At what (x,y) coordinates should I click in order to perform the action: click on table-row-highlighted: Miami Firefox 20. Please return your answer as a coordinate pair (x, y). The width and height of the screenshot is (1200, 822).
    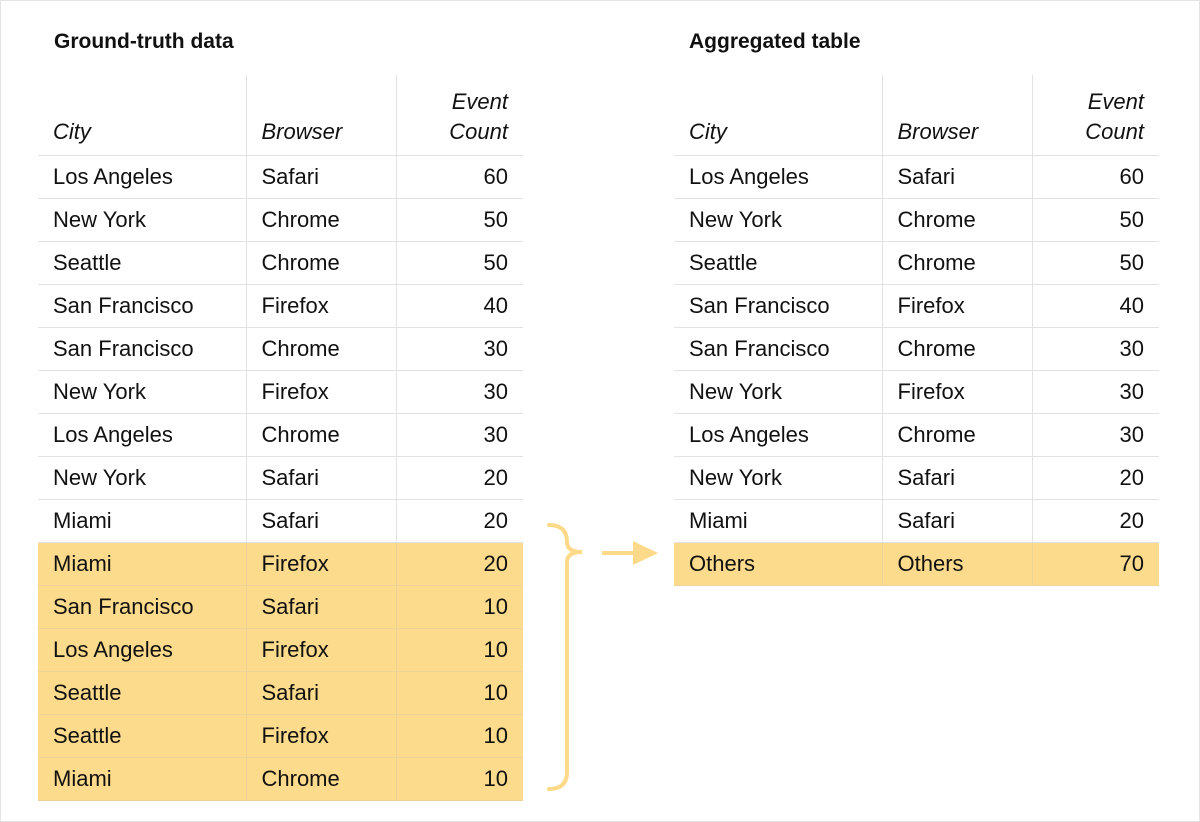
    Looking at the image, I should click on (280, 564).